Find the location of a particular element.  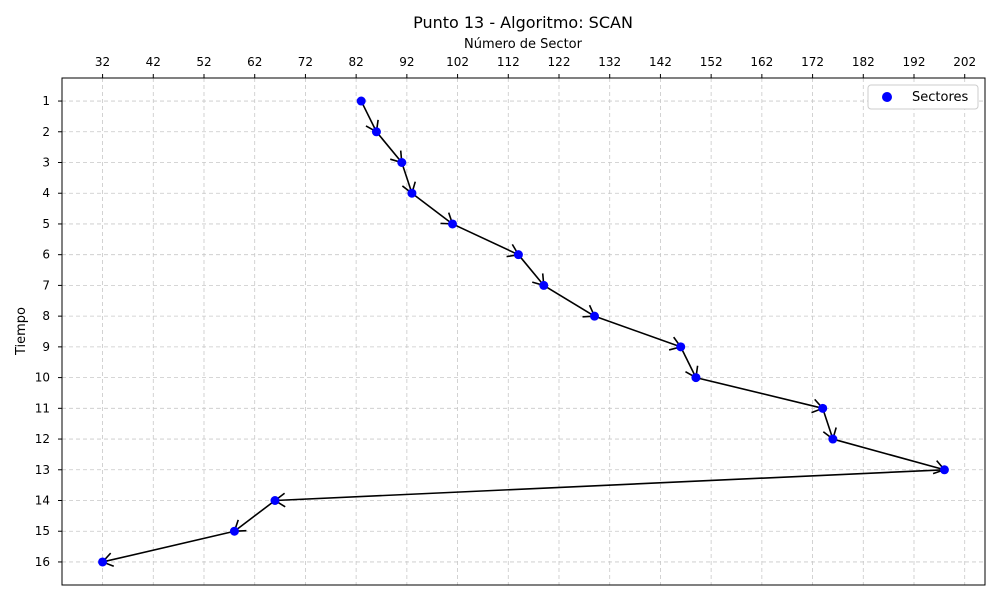

y-tick-label: 12 is located at coordinates (42, 439).